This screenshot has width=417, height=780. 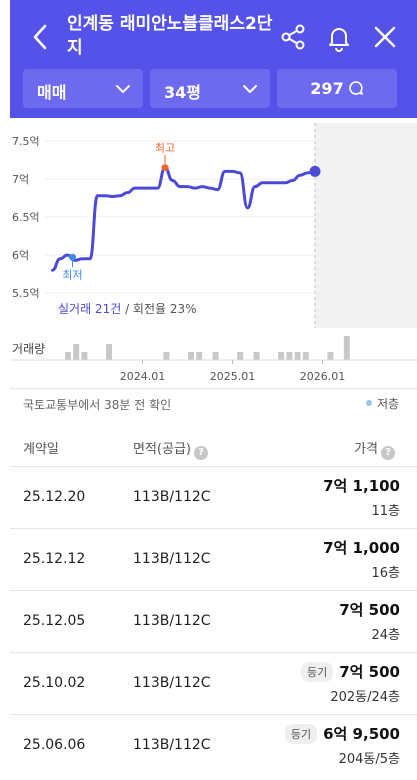 What do you see at coordinates (365, 697) in the screenshot?
I see `row-floor: 202동/24층` at bounding box center [365, 697].